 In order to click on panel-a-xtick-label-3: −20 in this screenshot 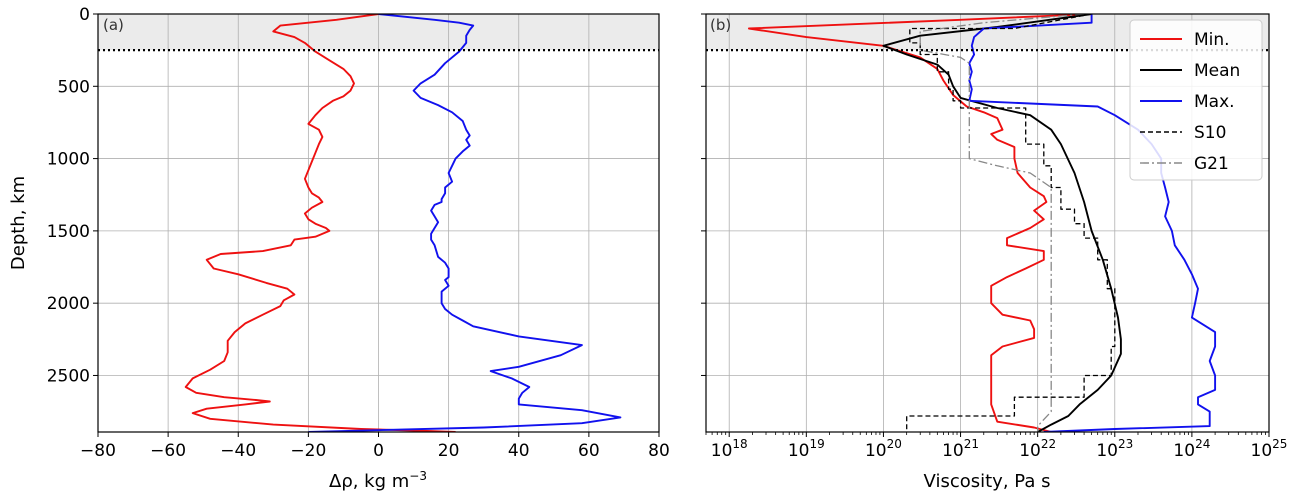, I will do `click(308, 451)`.